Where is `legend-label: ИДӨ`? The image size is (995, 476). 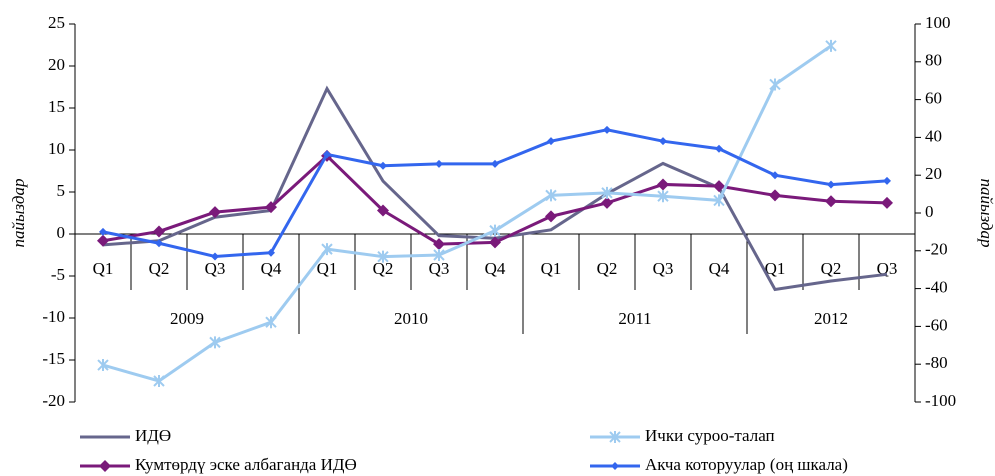
legend-label: ИДӨ is located at coordinates (153, 435).